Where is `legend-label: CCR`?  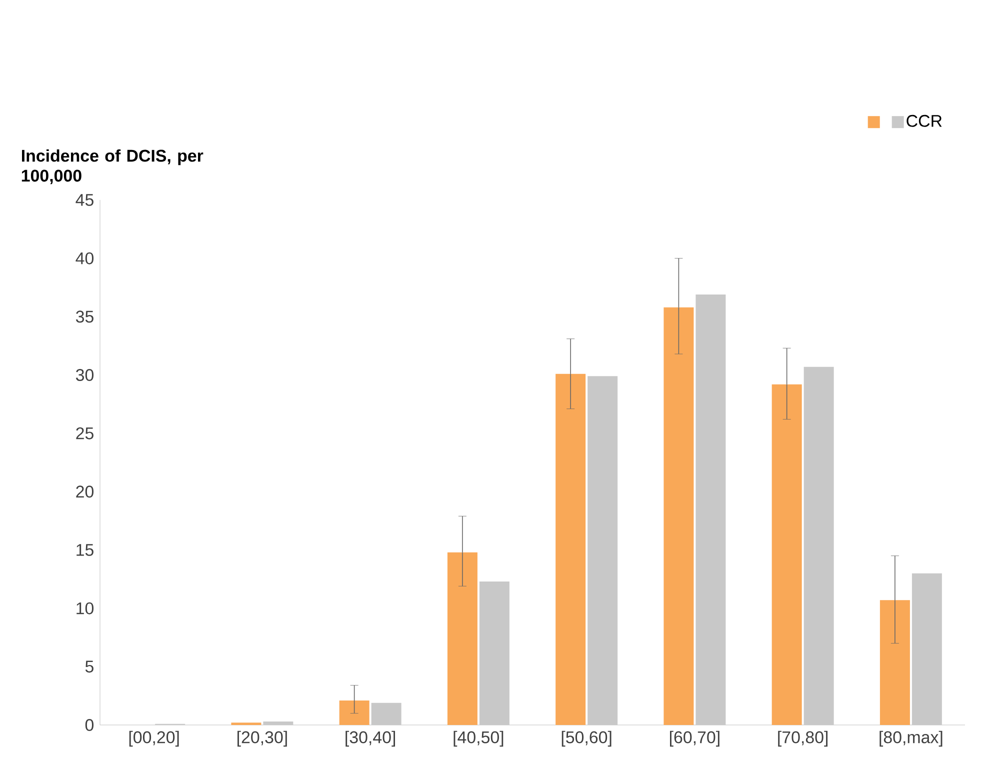 legend-label: CCR is located at coordinates (924, 120).